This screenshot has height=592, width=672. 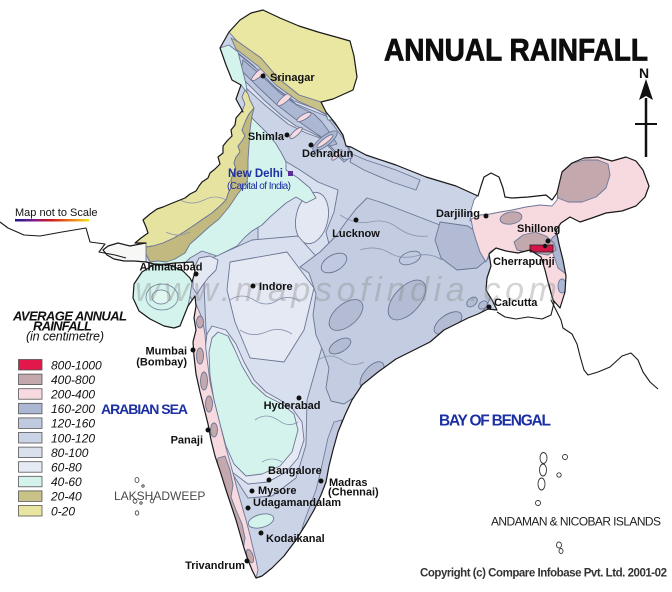 I want to click on svg-text: 400-800, so click(x=73, y=380).